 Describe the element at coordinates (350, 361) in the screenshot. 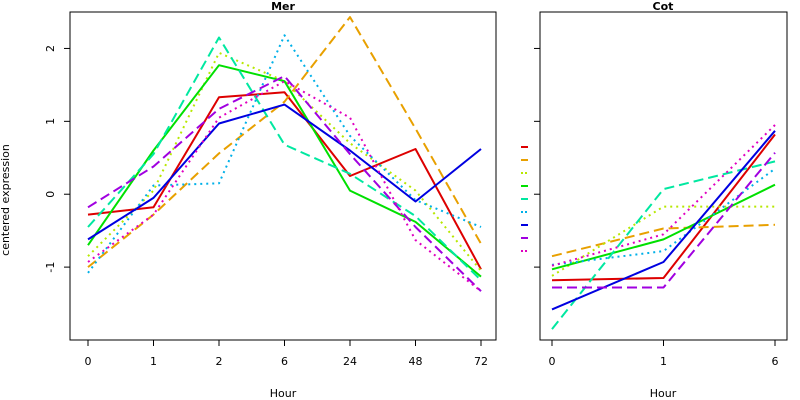

I see `x-tick-label: 24` at that location.